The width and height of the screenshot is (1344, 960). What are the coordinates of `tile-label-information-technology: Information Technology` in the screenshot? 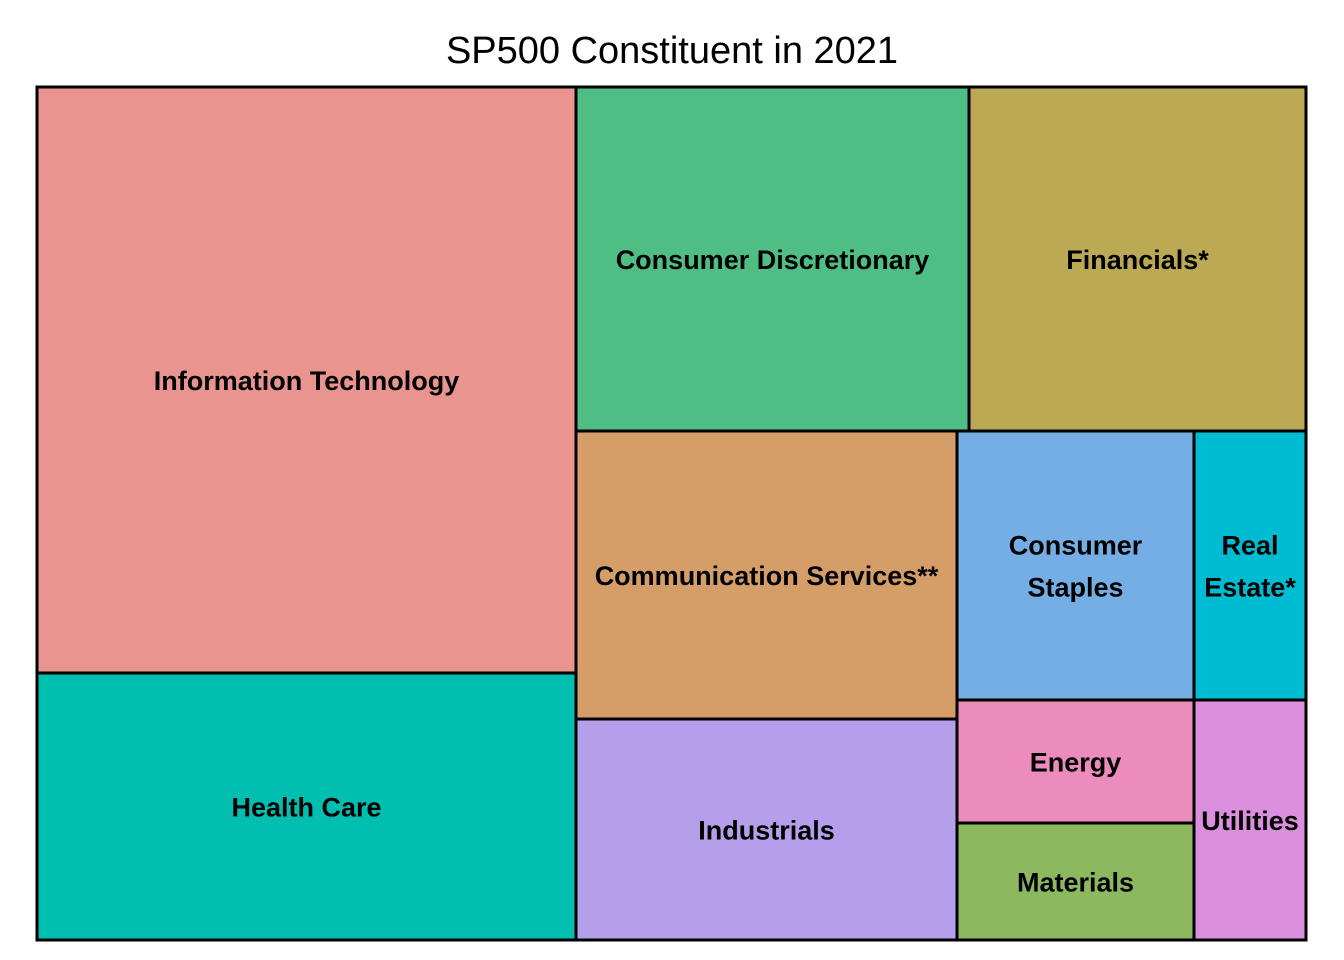 It's located at (307, 381).